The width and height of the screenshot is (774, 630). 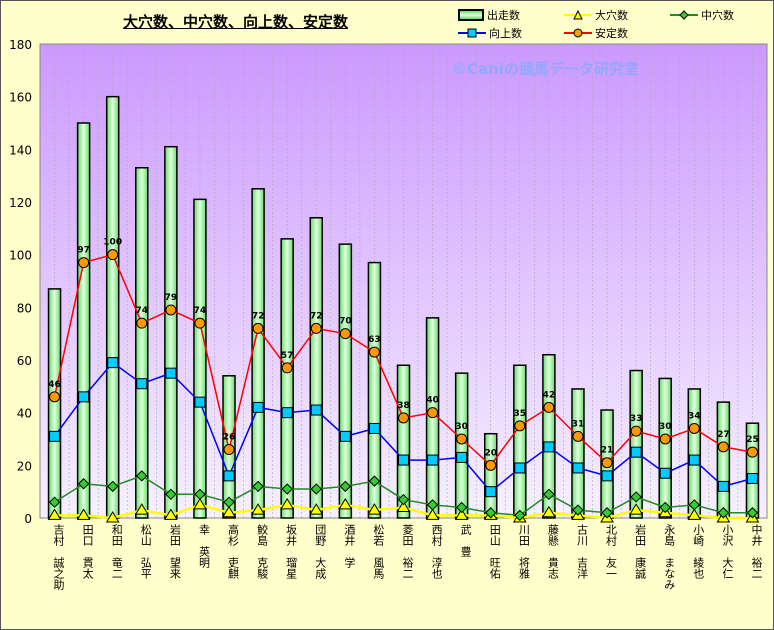 What do you see at coordinates (432, 401) in the screenshot?
I see `data-label-antei: 40` at bounding box center [432, 401].